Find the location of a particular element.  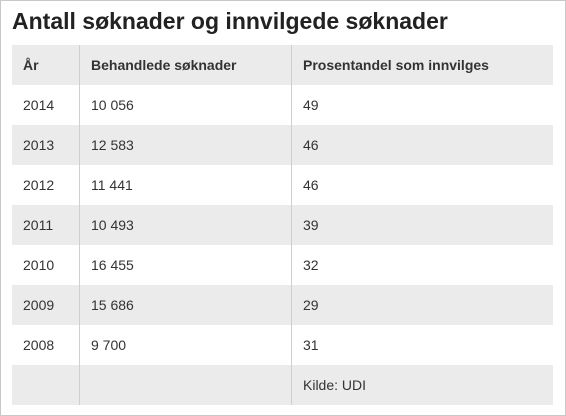

table-row: 2011 10 493 39 is located at coordinates (282, 225).